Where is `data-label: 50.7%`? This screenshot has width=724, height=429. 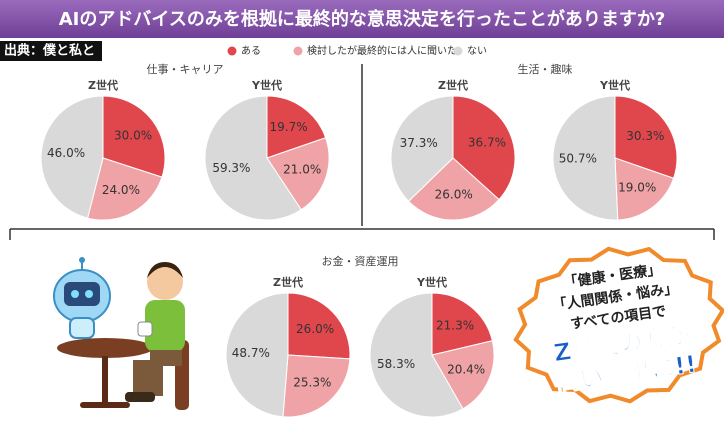 data-label: 50.7% is located at coordinates (578, 158).